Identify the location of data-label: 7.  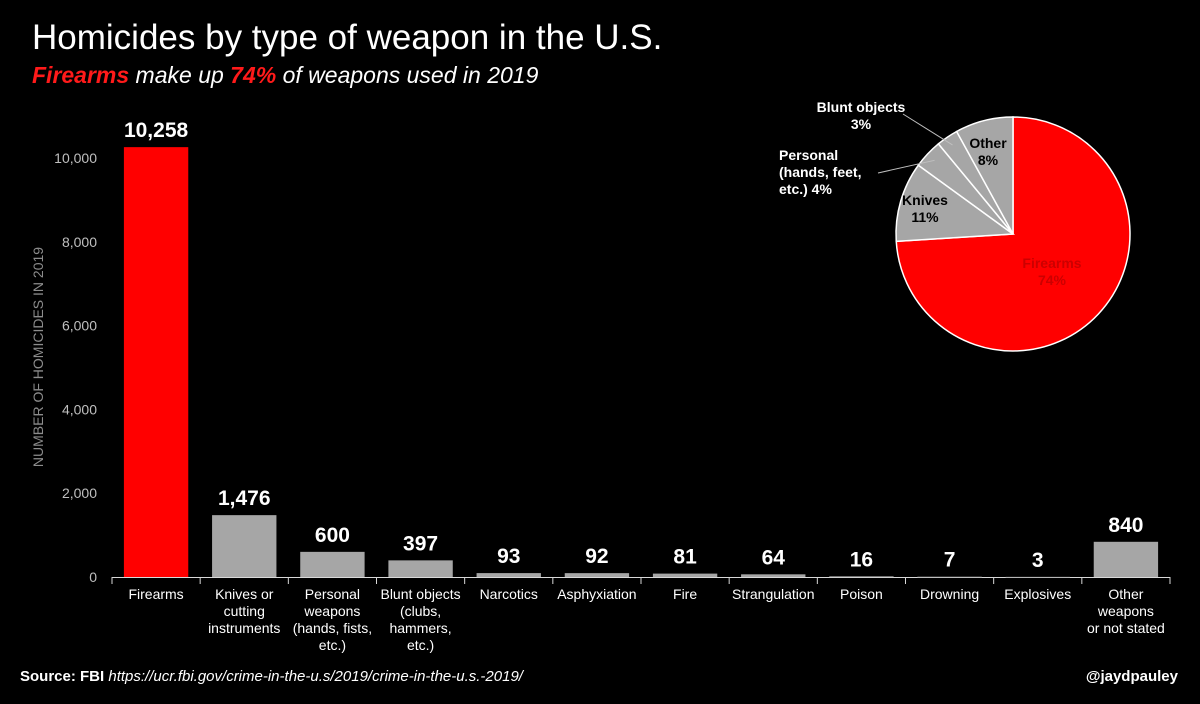
(950, 560).